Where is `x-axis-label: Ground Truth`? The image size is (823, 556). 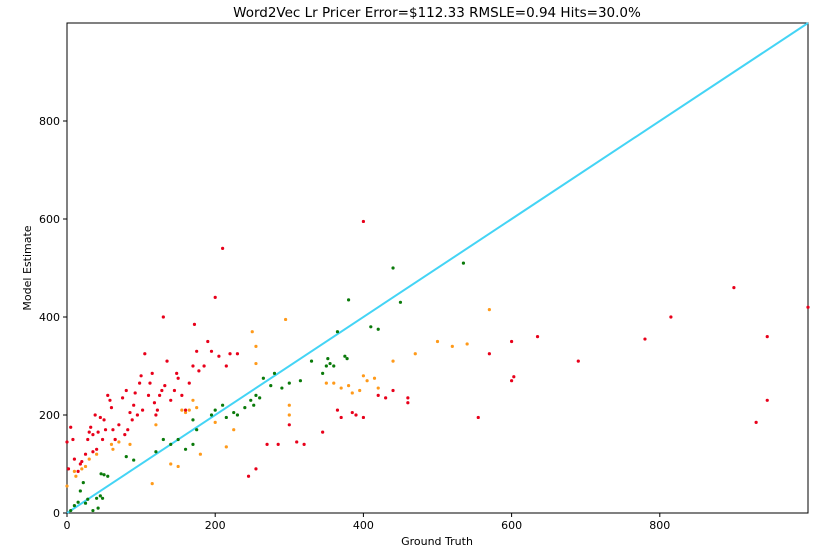 x-axis-label: Ground Truth is located at coordinates (437, 541).